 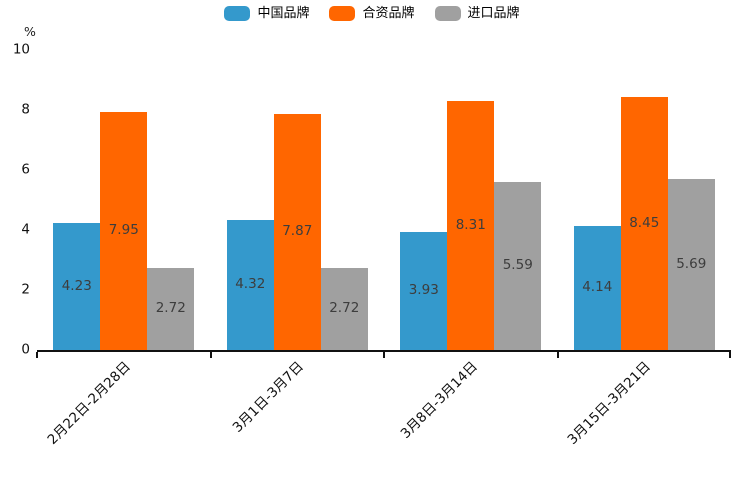 I want to click on legend-label: 中国品牌, so click(x=283, y=13).